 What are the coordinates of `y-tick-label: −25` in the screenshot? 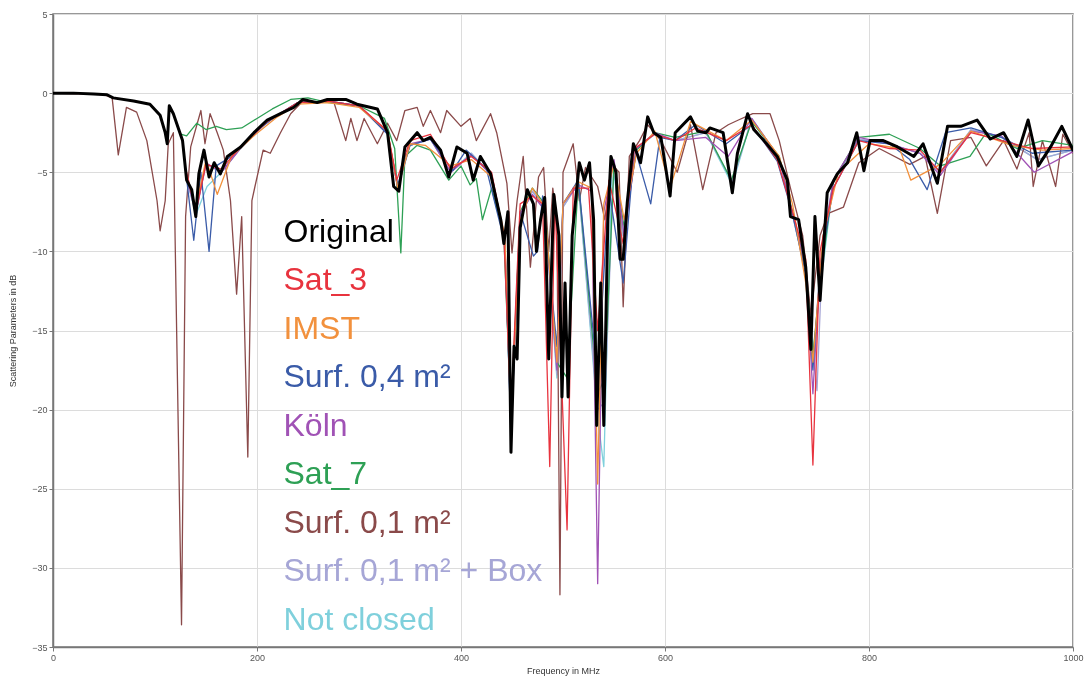 It's located at (40, 489).